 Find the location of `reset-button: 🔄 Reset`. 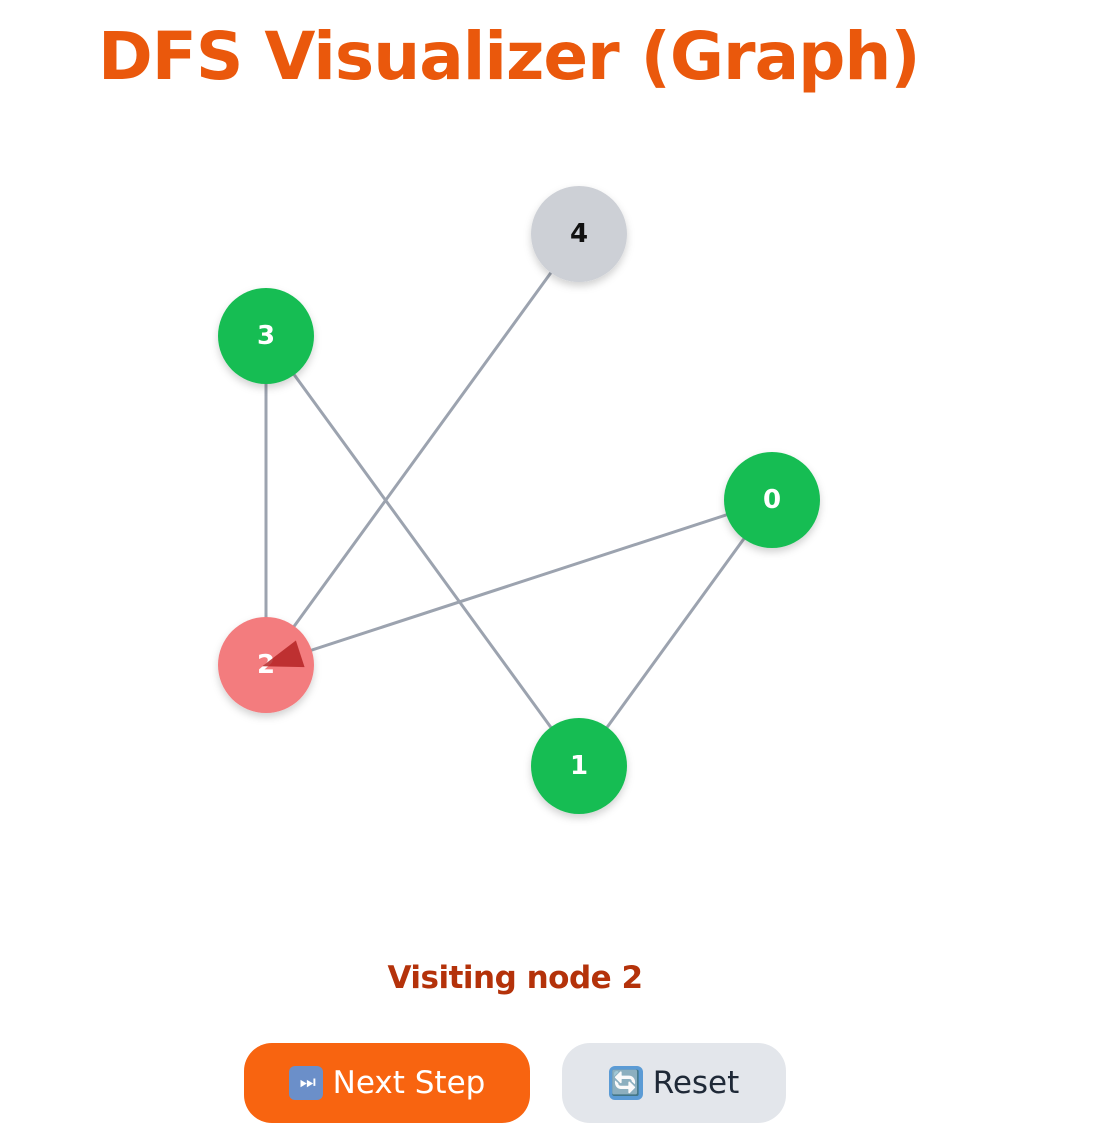

reset-button: 🔄 Reset is located at coordinates (674, 1083).